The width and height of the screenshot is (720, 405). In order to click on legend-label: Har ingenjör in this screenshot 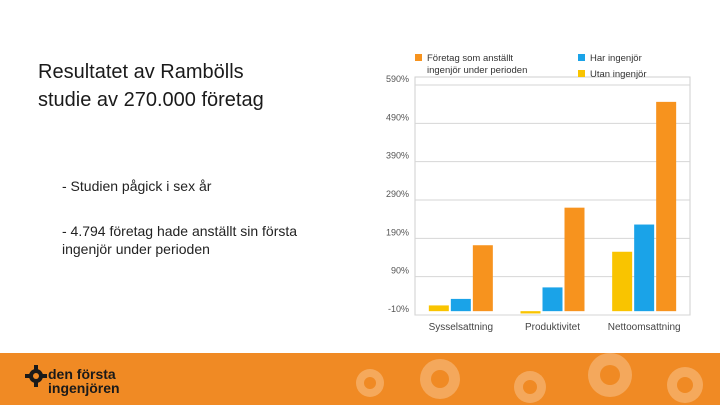, I will do `click(616, 58)`.